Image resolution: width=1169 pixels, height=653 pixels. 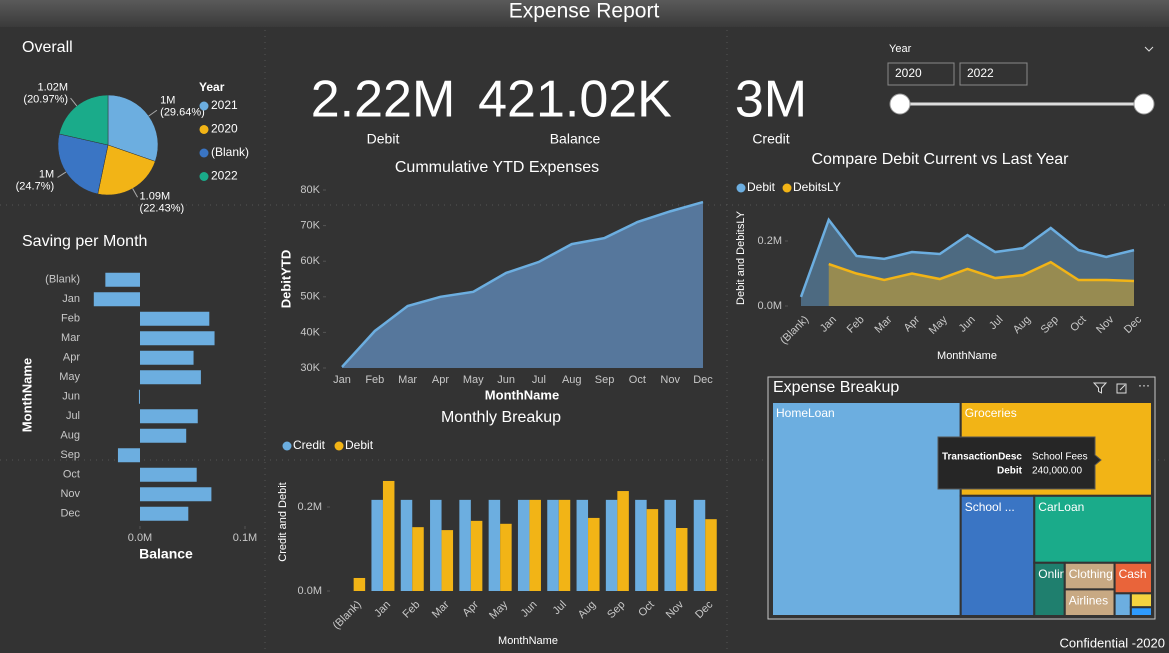 I want to click on tile-label: CarLoan, so click(x=1061, y=507).